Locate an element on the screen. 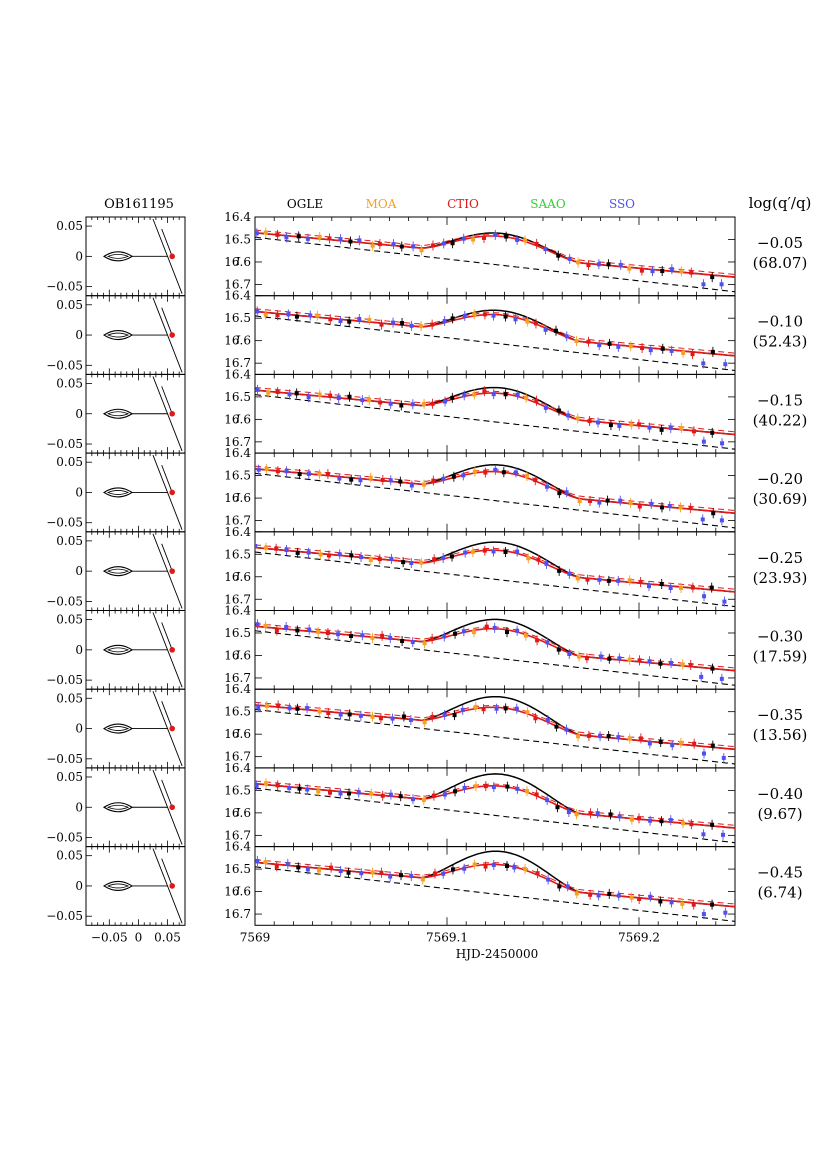 The image size is (830, 1175). event-title: OB161195 is located at coordinates (139, 204).